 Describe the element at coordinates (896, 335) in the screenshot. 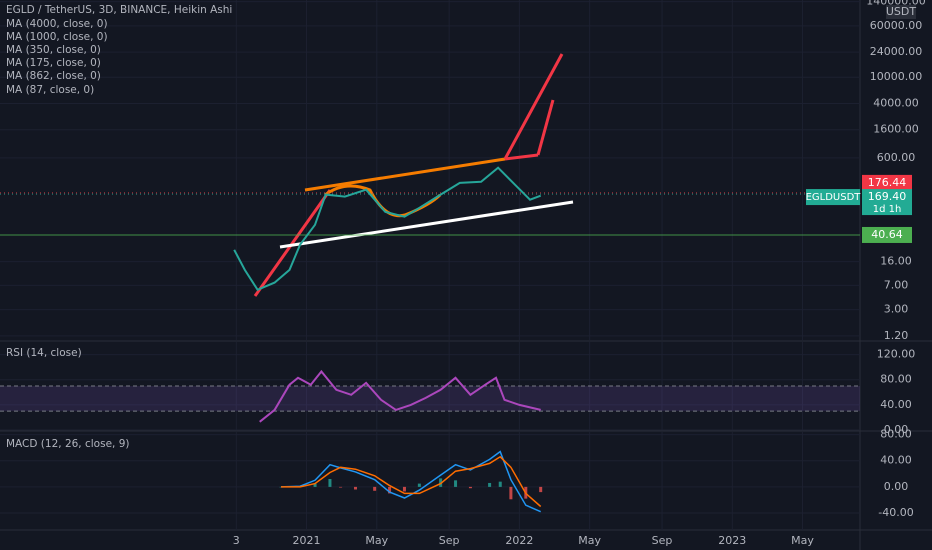

I see `y-tick-label: 1.20` at that location.